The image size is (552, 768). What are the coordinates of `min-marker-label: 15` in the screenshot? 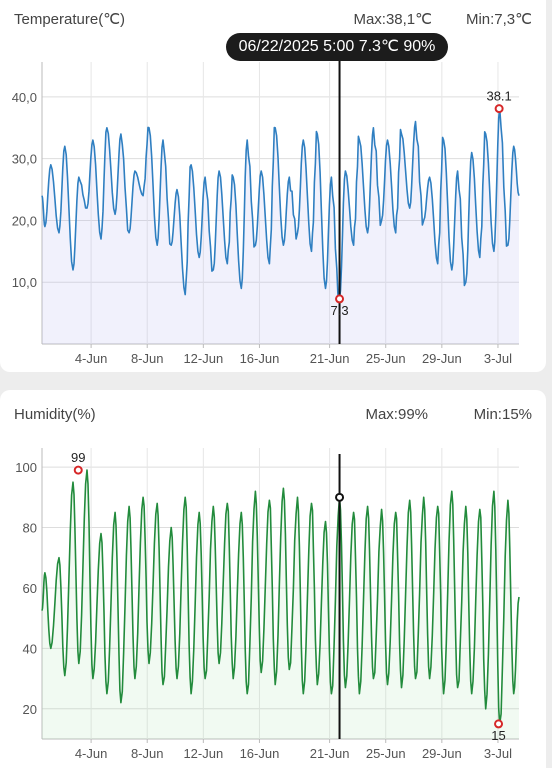 It's located at (498, 735).